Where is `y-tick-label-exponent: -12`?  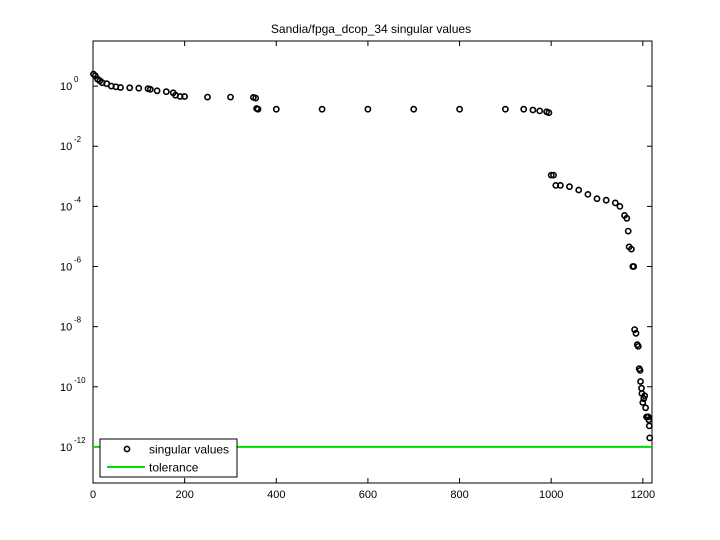 y-tick-label-exponent: -12 is located at coordinates (80, 440).